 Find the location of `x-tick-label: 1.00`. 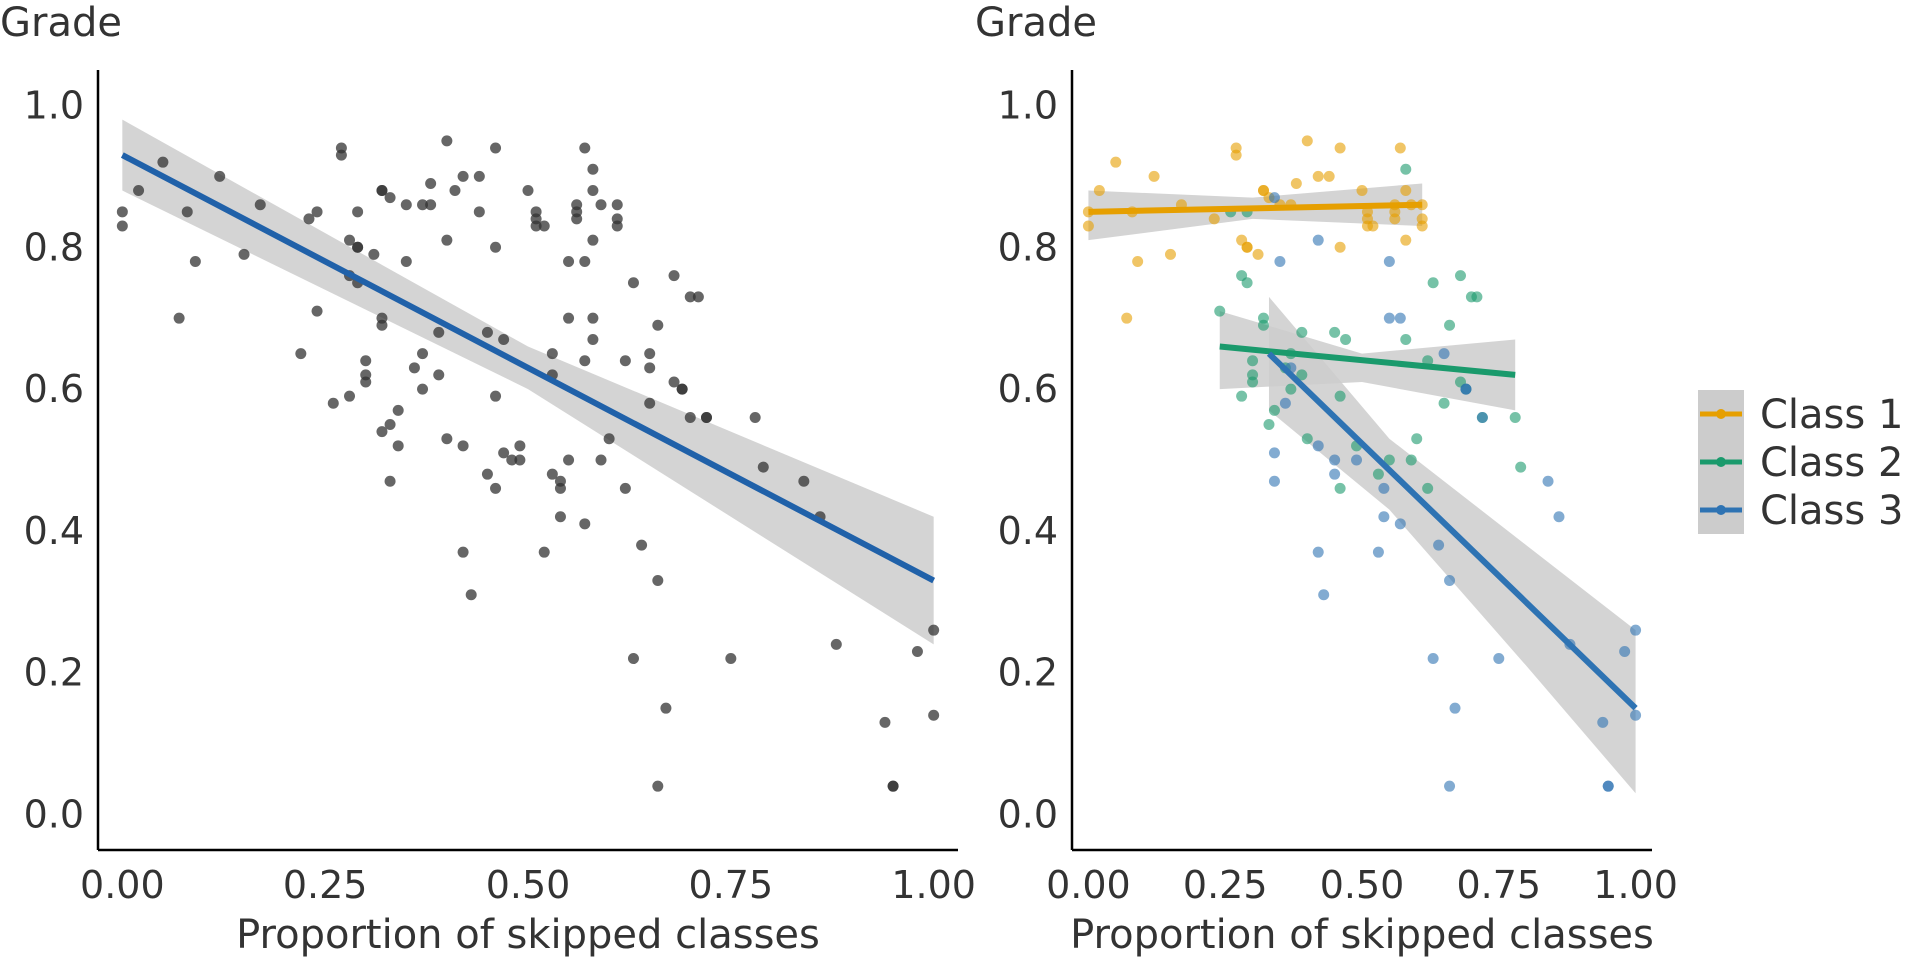

x-tick-label: 1.00 is located at coordinates (933, 885).